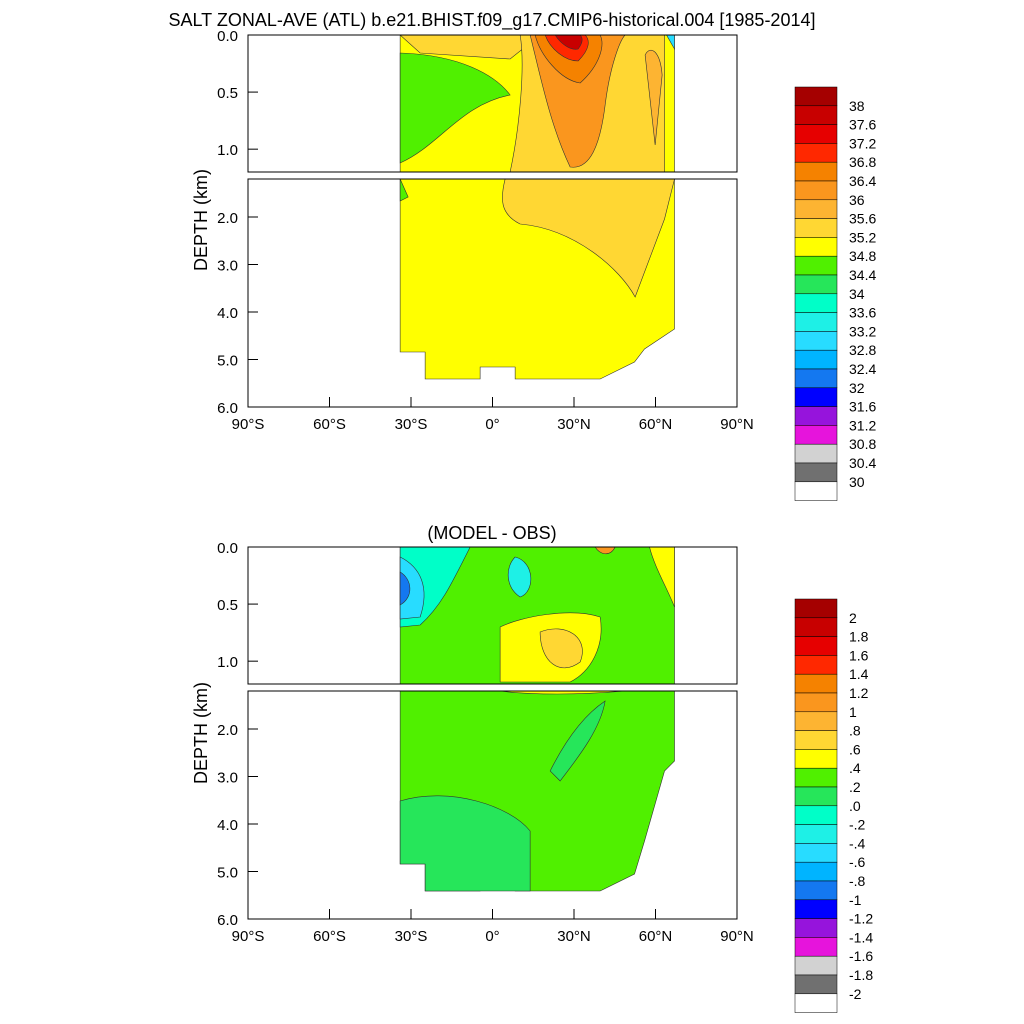 The image size is (1024, 1024). I want to click on colorbar-label: .2, so click(855, 787).